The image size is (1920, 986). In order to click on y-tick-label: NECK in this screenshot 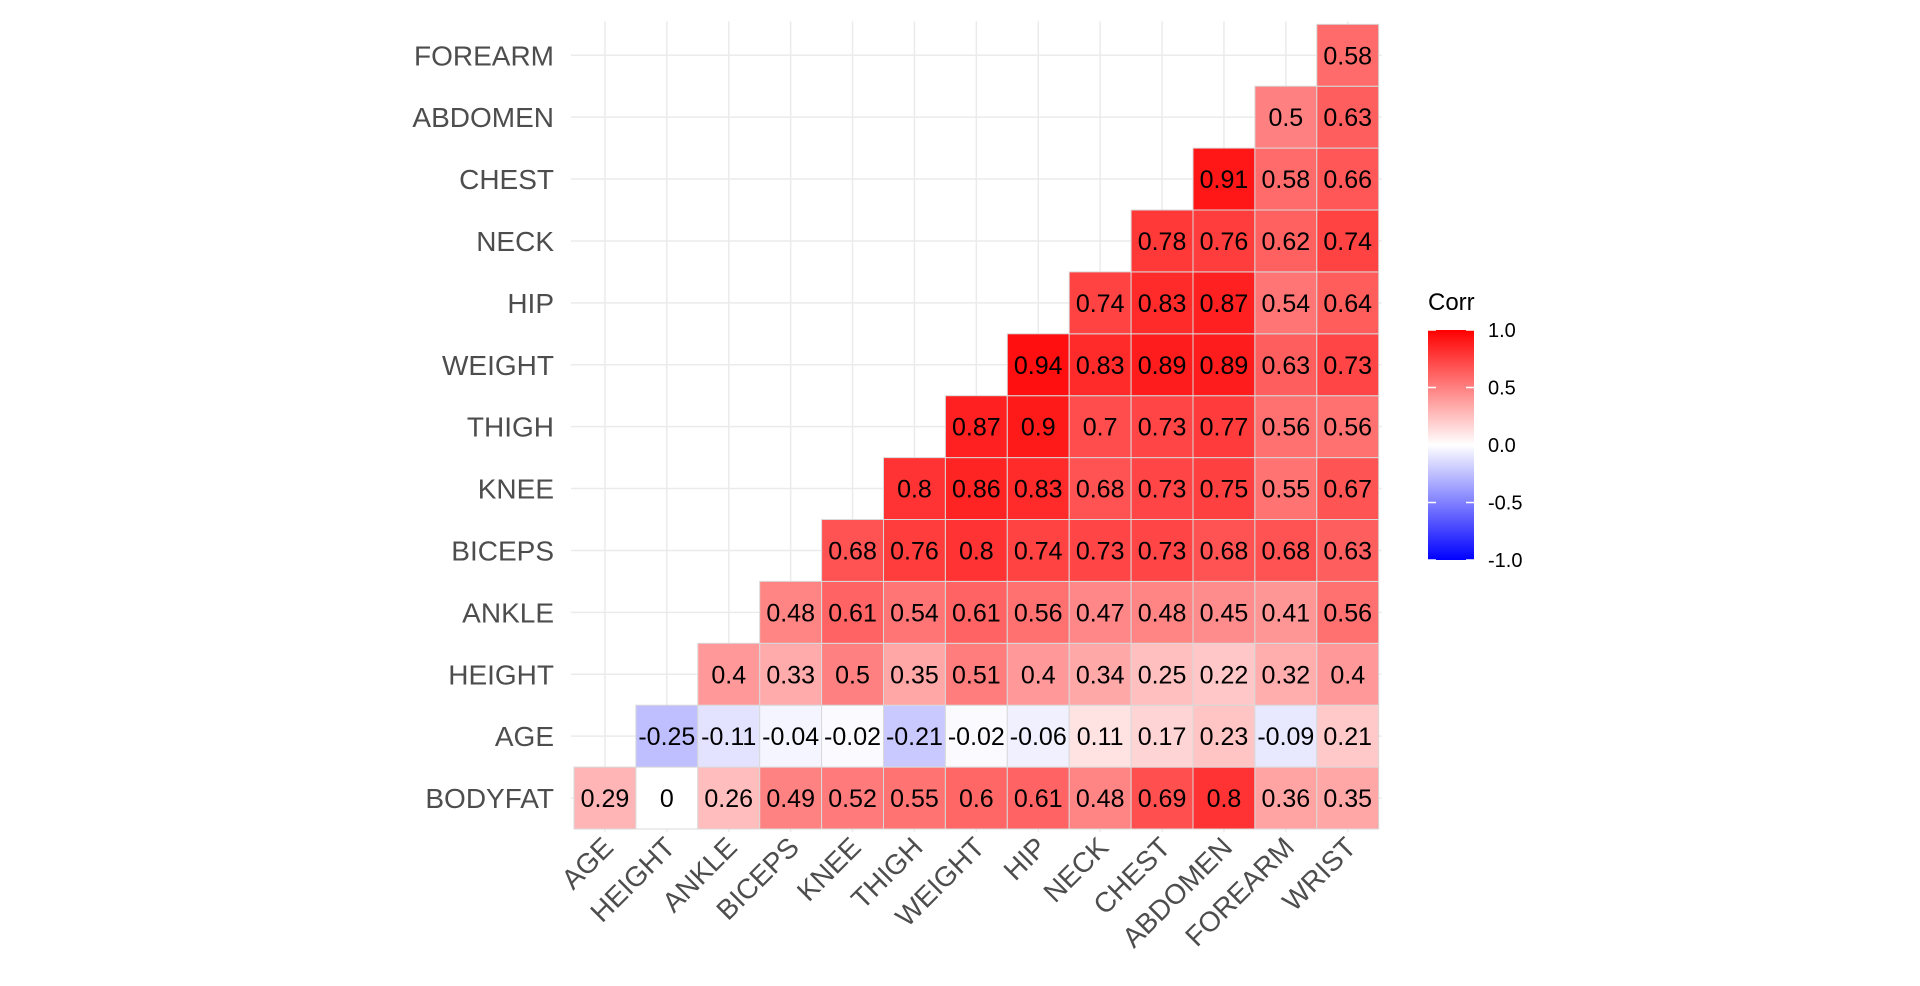, I will do `click(515, 241)`.